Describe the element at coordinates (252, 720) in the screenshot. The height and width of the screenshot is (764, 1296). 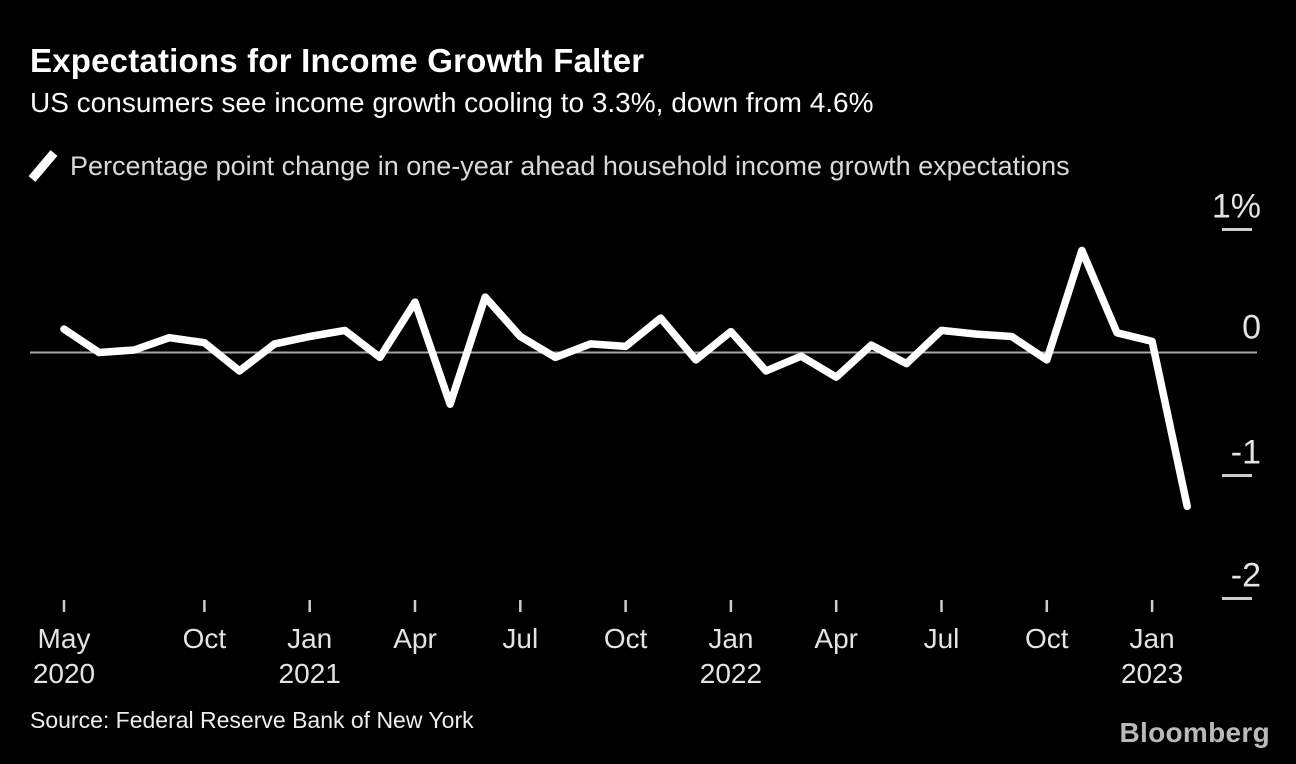
I see `source-credit: Source: Federal Reserve Bank of New York` at that location.